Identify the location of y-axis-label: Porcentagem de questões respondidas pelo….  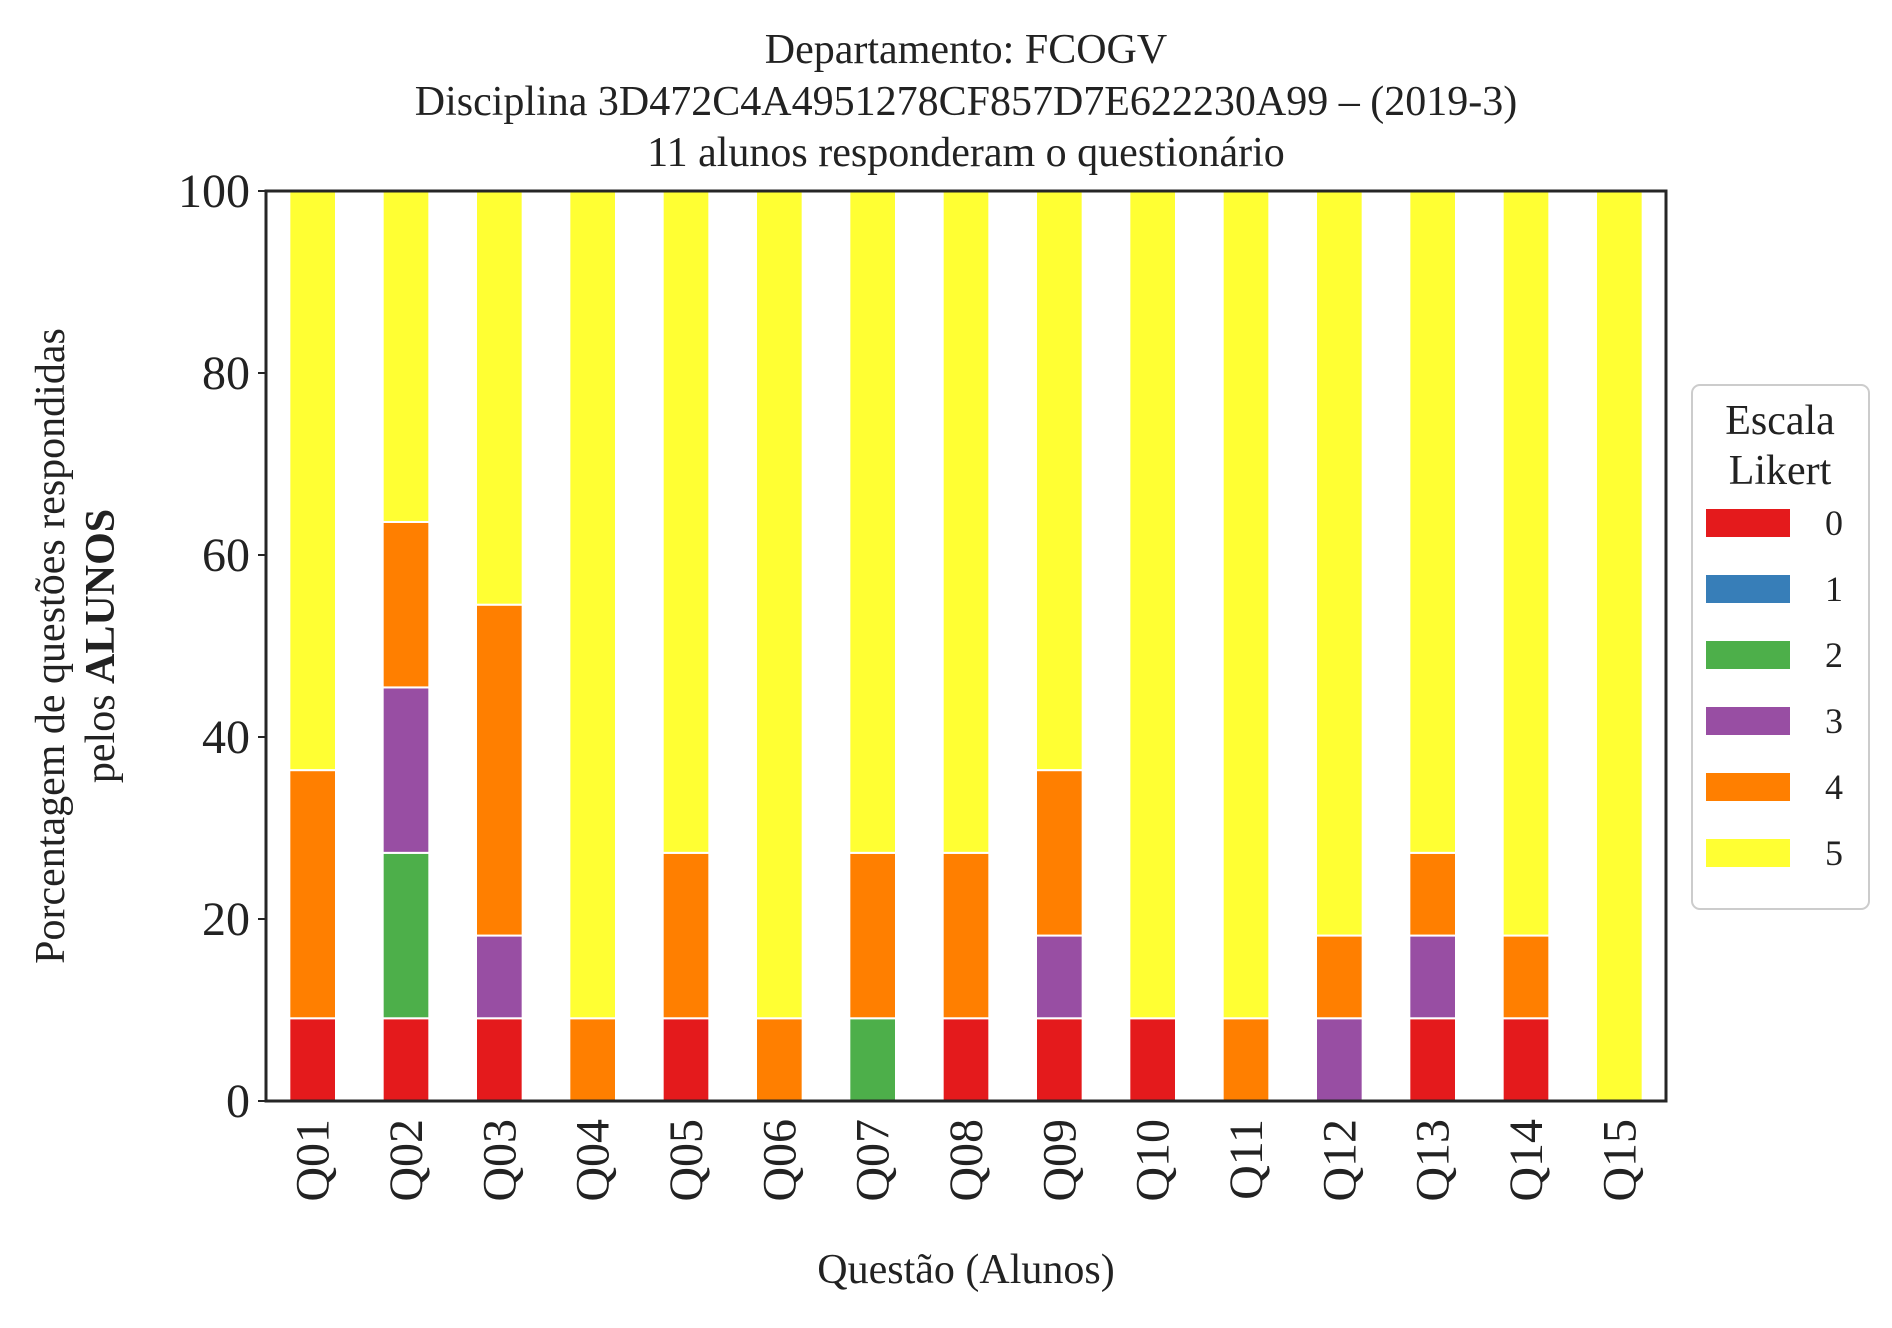
(76, 646).